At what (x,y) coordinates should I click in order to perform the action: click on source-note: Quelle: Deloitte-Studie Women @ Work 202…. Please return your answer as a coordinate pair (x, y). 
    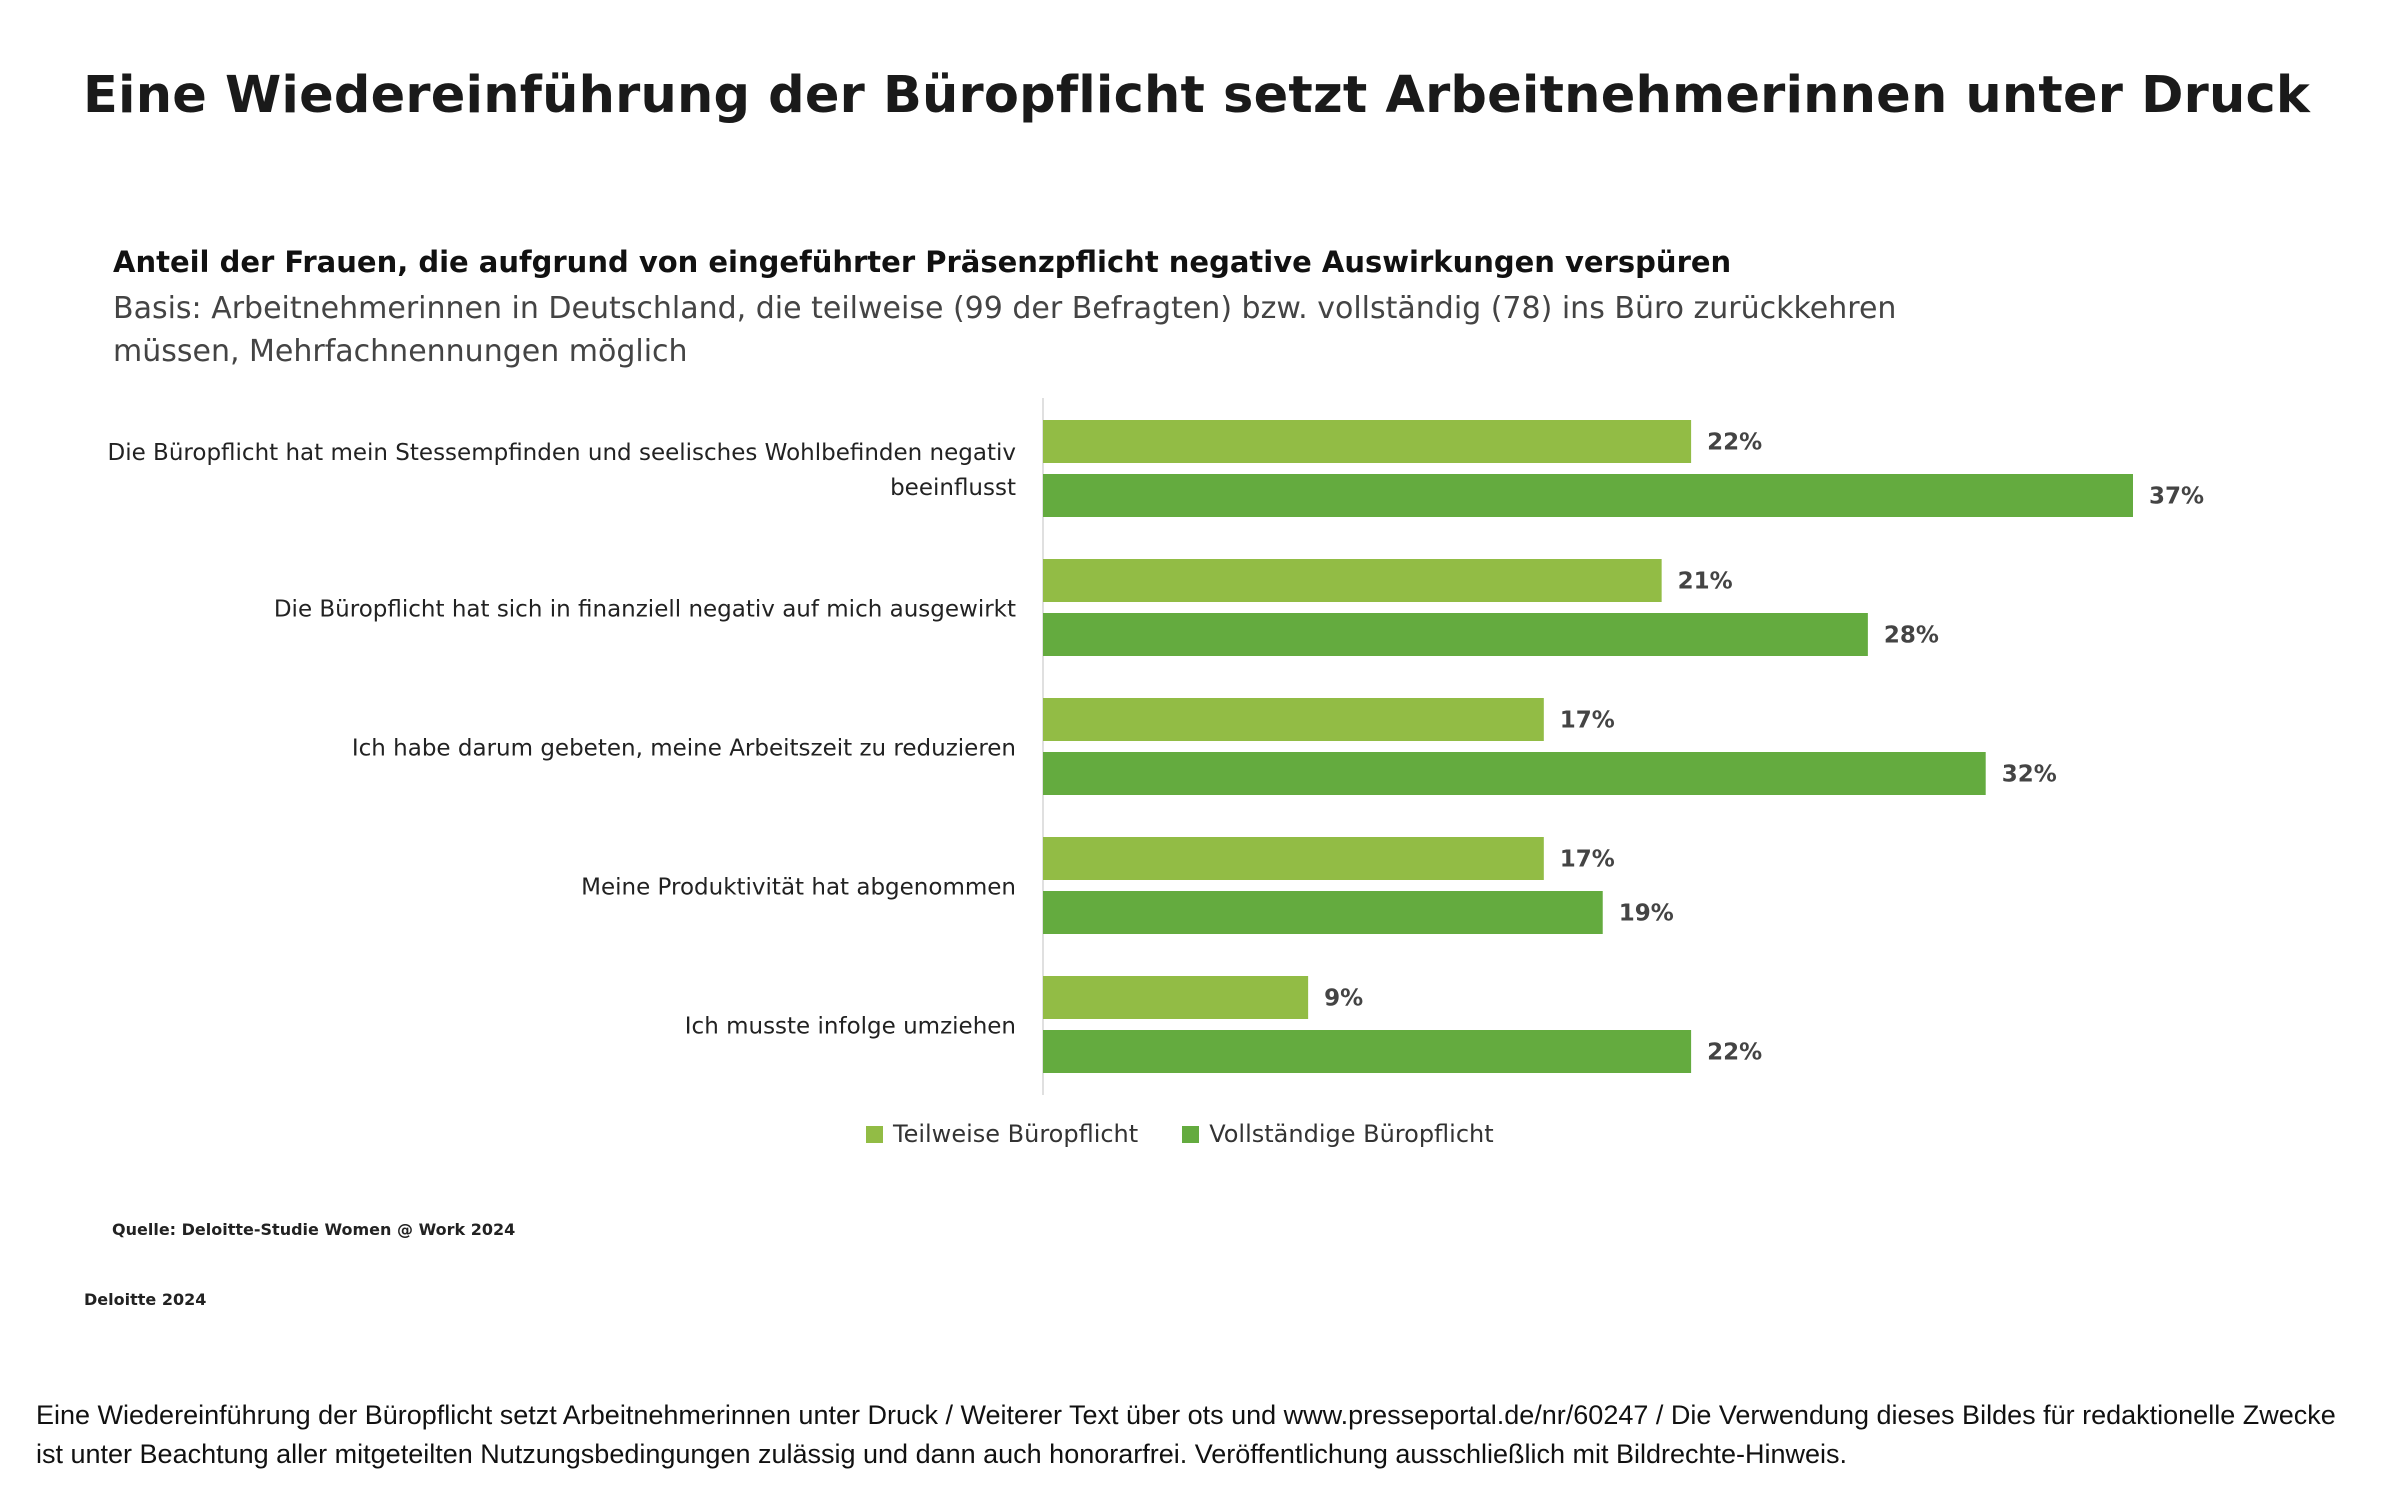
    Looking at the image, I should click on (314, 1229).